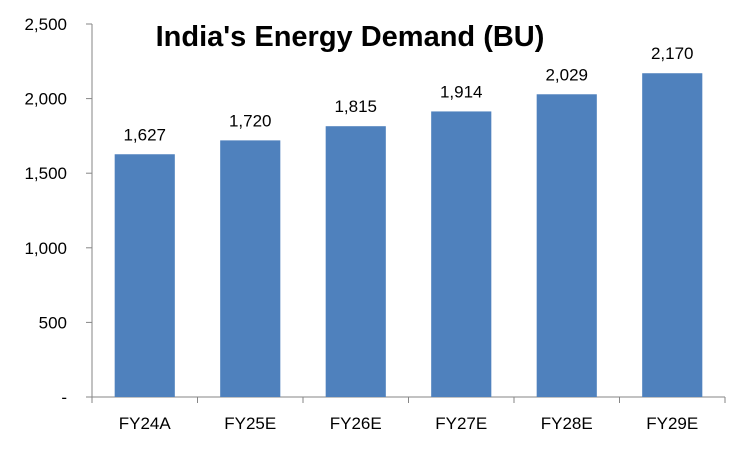  Describe the element at coordinates (408, 414) in the screenshot. I see `x-axis: FY24A FY25E FY26E FY27E FY28E FY29E` at that location.